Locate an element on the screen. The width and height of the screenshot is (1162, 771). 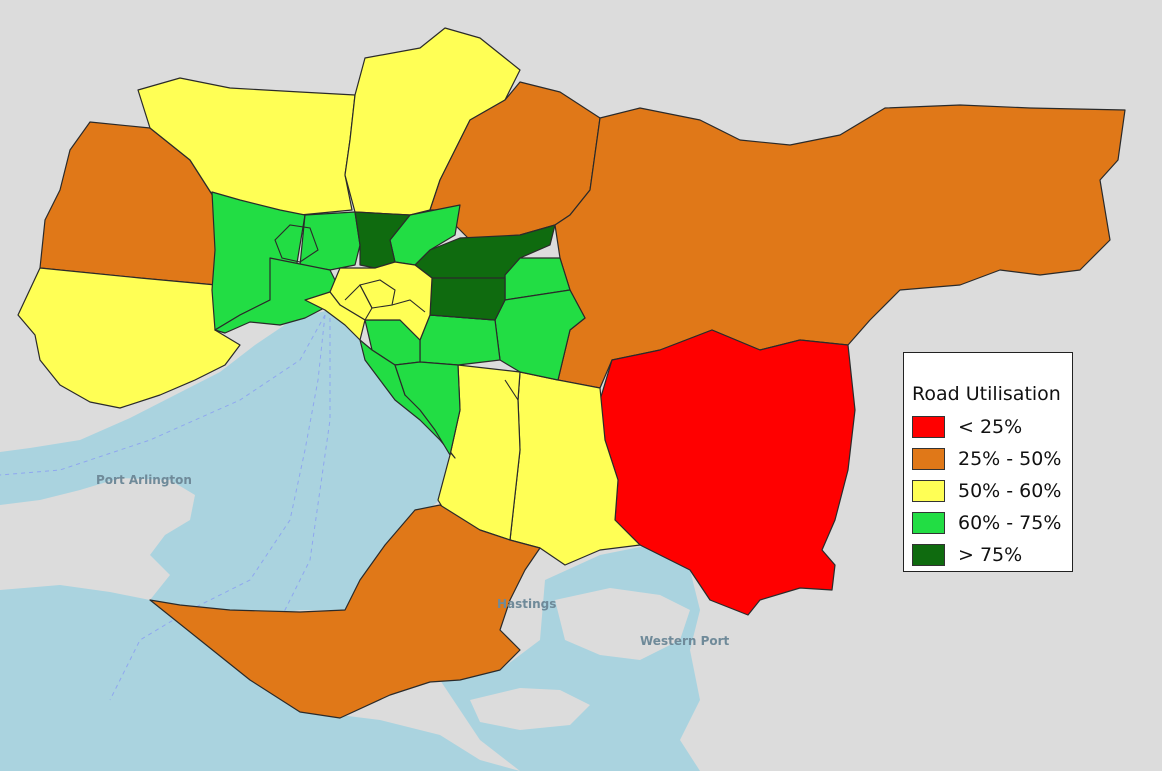
shipping-lanes is located at coordinates (165, 507).